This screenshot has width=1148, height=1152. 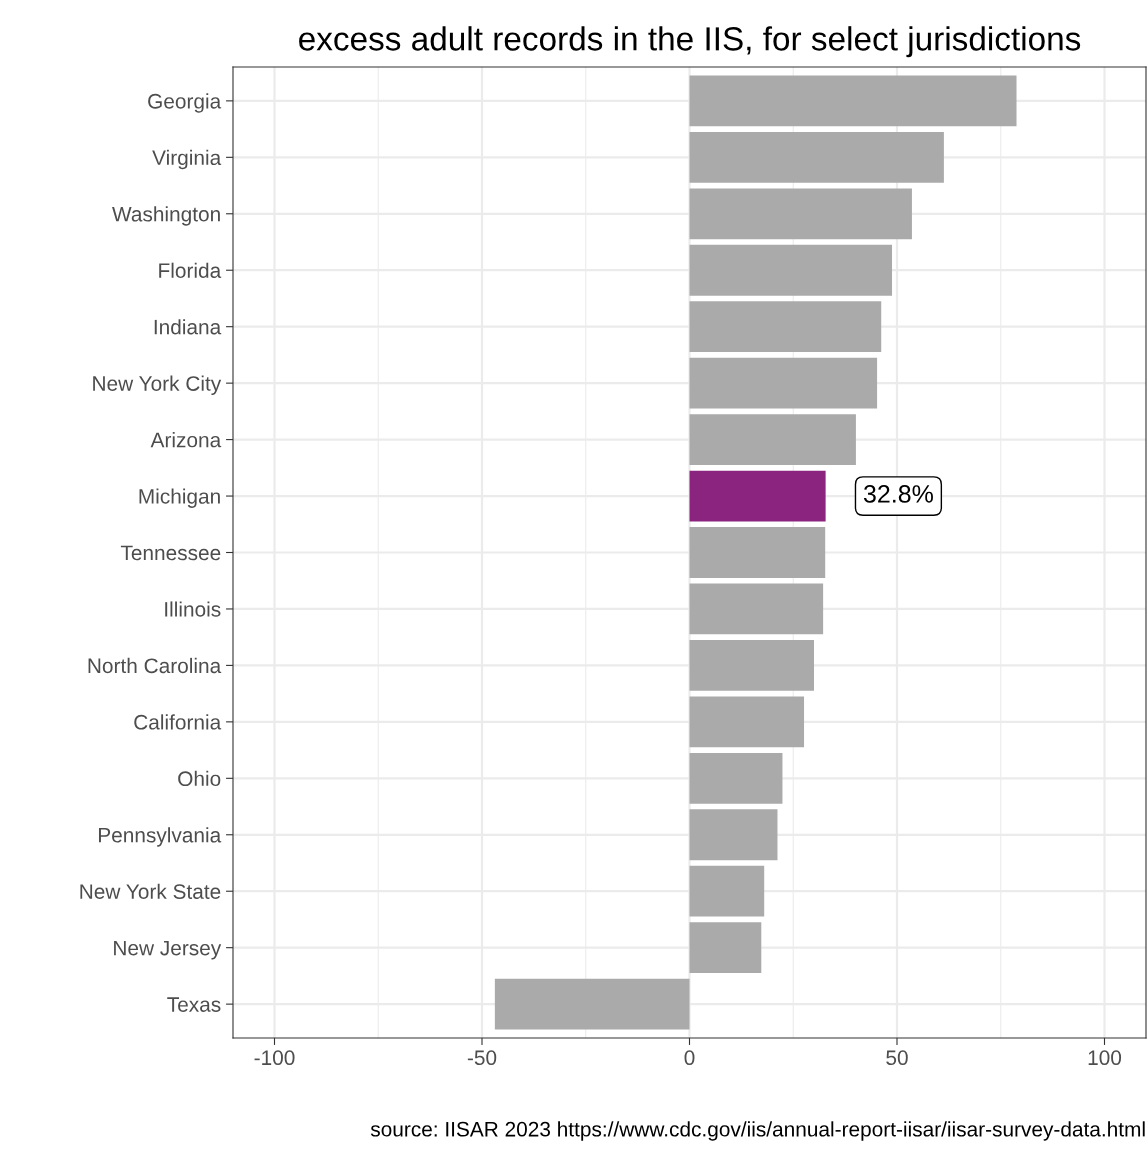 What do you see at coordinates (185, 103) in the screenshot?
I see `y-tick-label: Georgia` at bounding box center [185, 103].